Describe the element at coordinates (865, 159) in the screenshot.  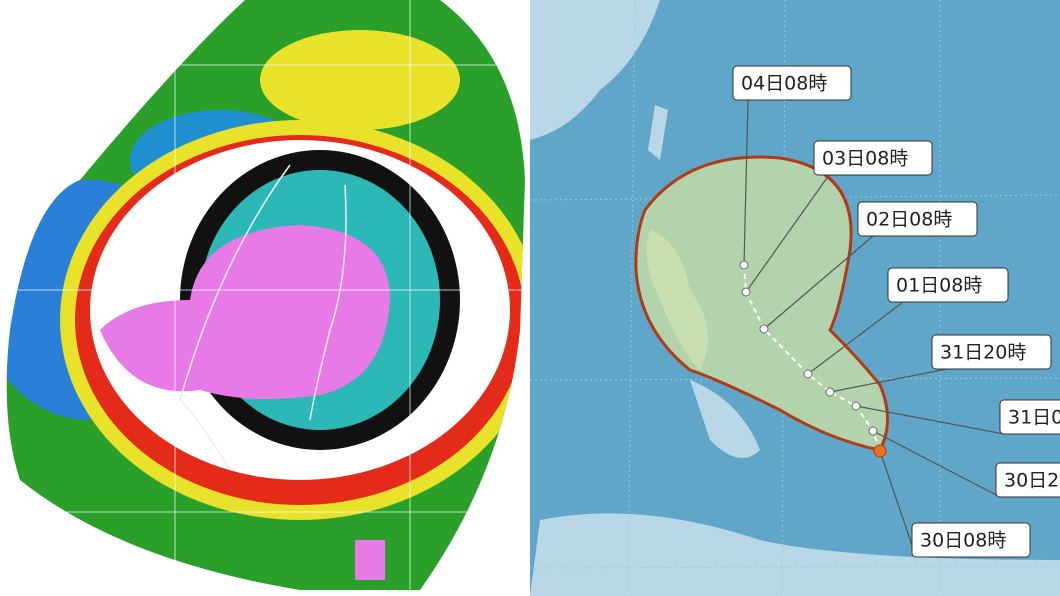
I see `time-label: 03日08時` at that location.